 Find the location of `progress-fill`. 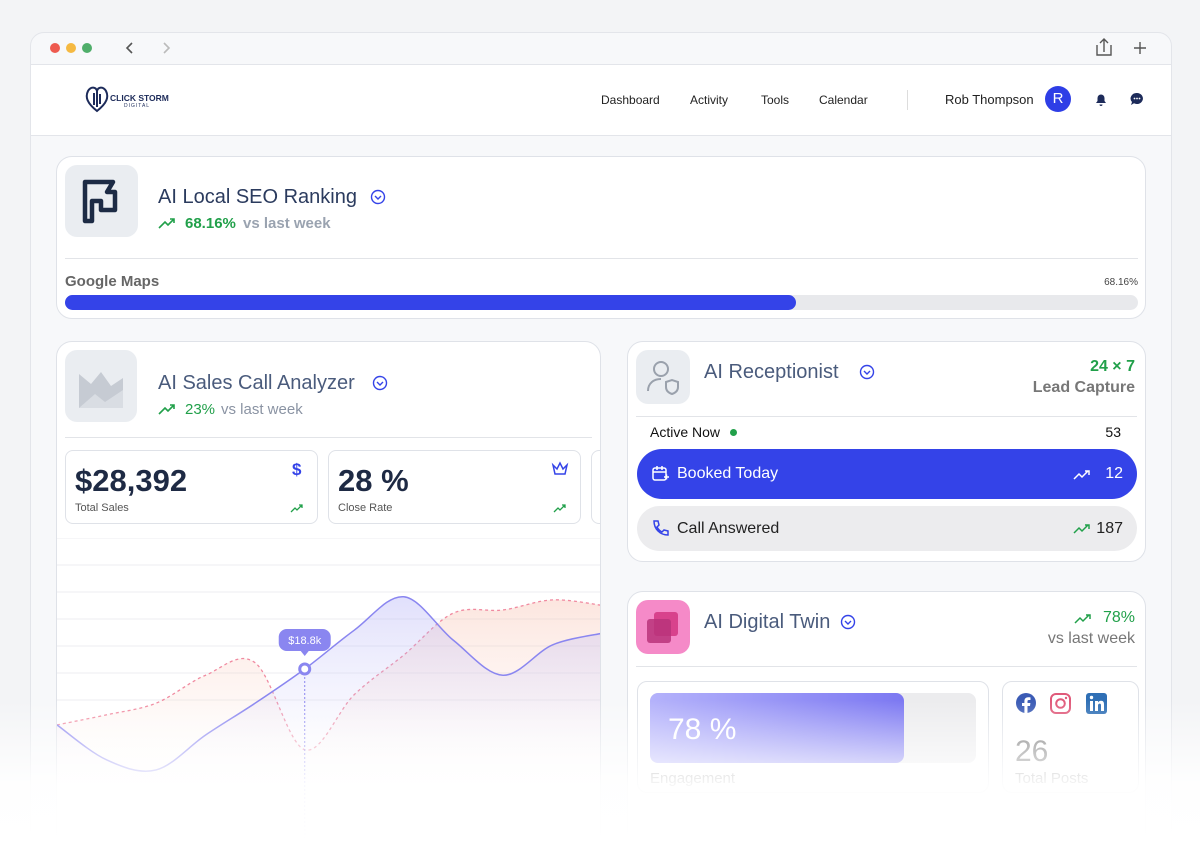

progress-fill is located at coordinates (431, 302).